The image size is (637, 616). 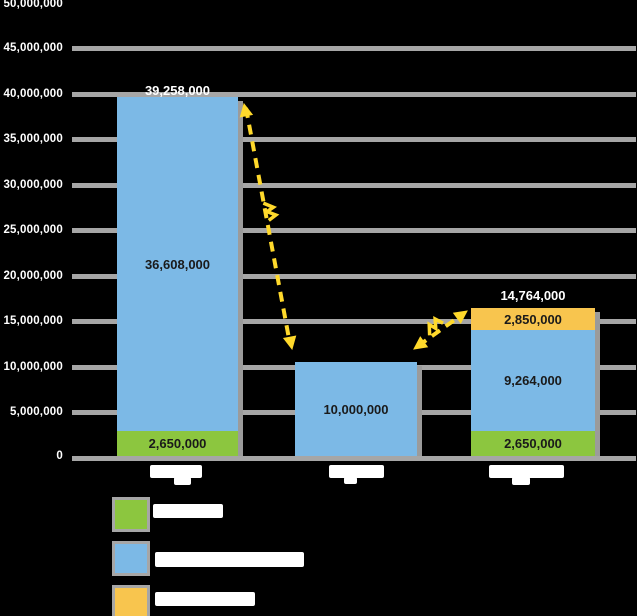 What do you see at coordinates (188, 511) in the screenshot?
I see `legend-label-blob-green` at bounding box center [188, 511].